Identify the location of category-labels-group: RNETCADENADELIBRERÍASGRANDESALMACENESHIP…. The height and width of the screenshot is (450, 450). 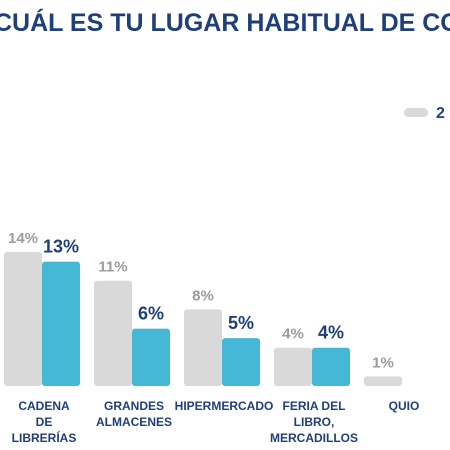
(216, 422).